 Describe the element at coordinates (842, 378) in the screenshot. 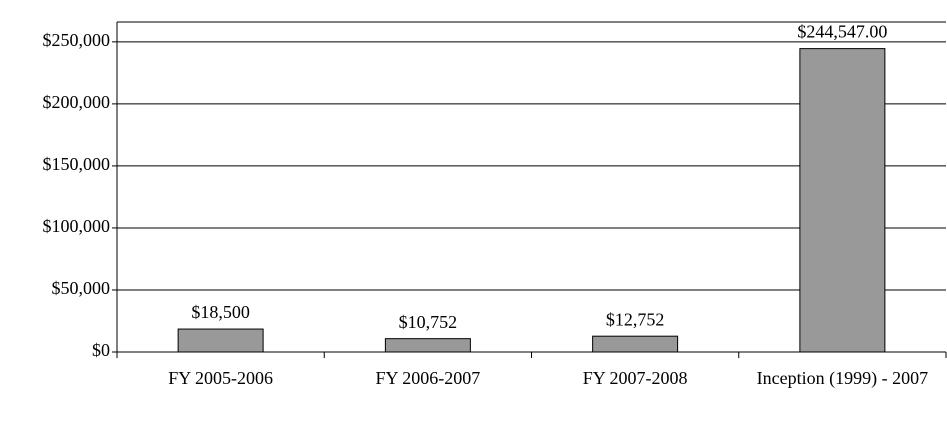

I see `x-tick-label: Inception (1999) - 2007` at that location.